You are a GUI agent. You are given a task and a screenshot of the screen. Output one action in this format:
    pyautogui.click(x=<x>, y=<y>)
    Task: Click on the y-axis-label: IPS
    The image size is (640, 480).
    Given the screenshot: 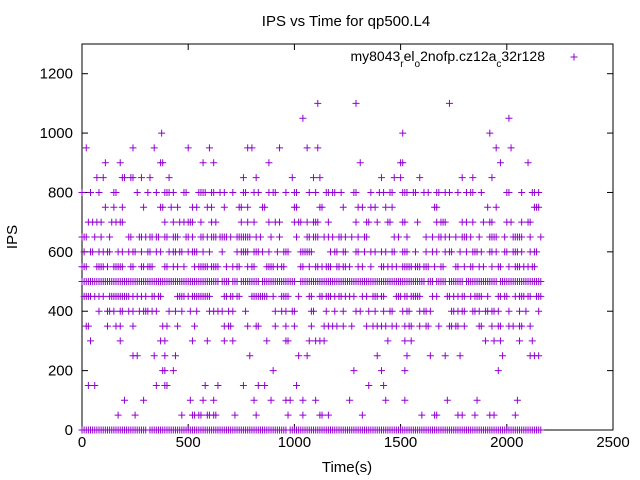 What is the action you would take?
    pyautogui.click(x=12, y=237)
    